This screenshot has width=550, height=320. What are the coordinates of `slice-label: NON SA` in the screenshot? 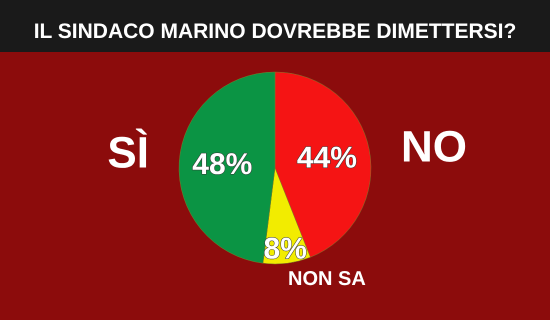 It's located at (327, 279).